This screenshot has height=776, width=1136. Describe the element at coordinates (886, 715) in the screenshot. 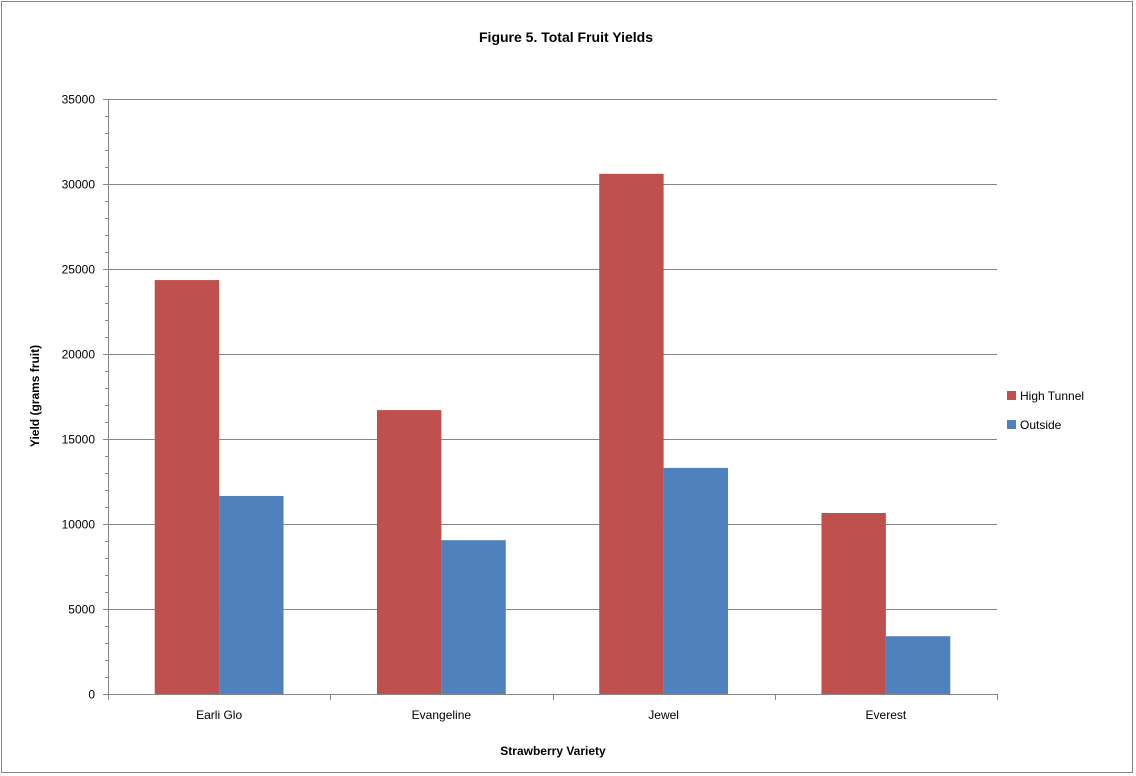

I see `x-tick-label: Everest` at that location.